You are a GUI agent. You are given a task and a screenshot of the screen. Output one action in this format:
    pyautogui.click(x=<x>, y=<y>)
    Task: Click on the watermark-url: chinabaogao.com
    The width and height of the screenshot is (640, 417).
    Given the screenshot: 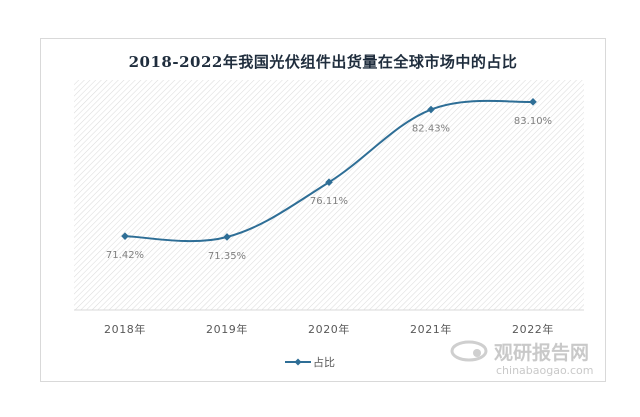 What is the action you would take?
    pyautogui.click(x=545, y=370)
    